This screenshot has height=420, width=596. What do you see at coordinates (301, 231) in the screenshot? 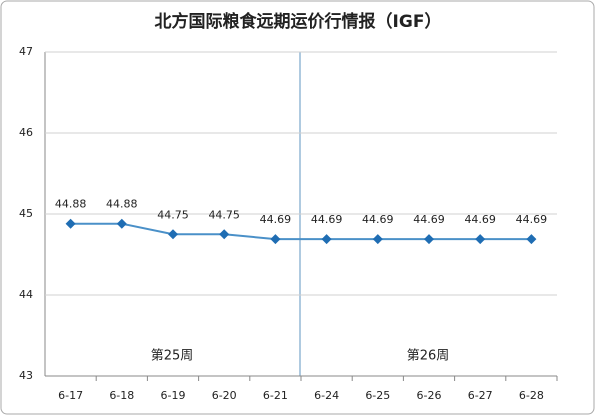
I see `series-line` at bounding box center [301, 231].